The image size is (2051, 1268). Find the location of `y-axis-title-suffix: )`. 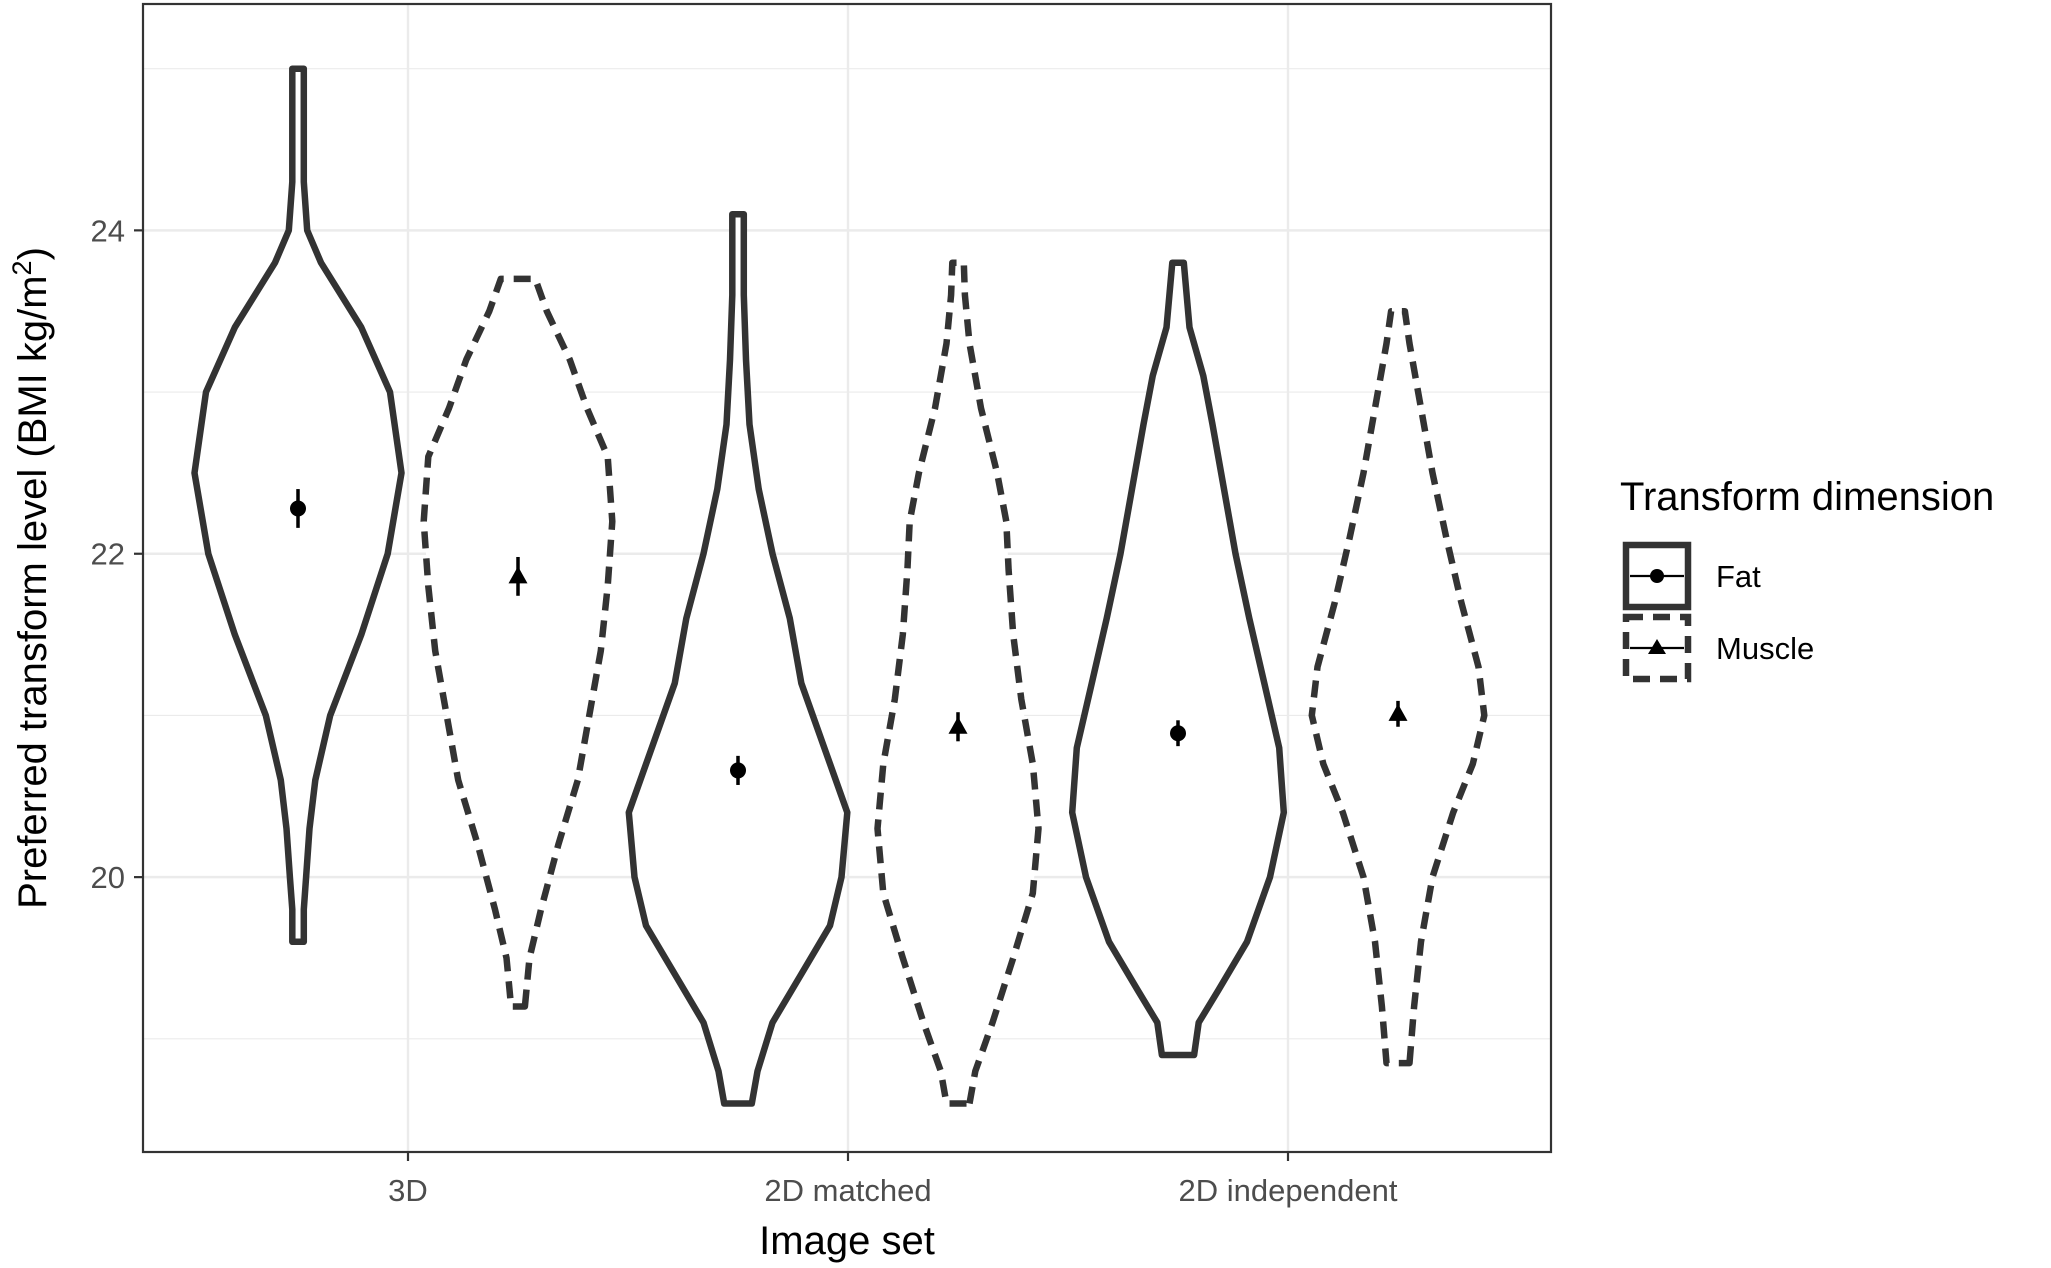

y-axis-title-suffix: ) is located at coordinates (33, 253).